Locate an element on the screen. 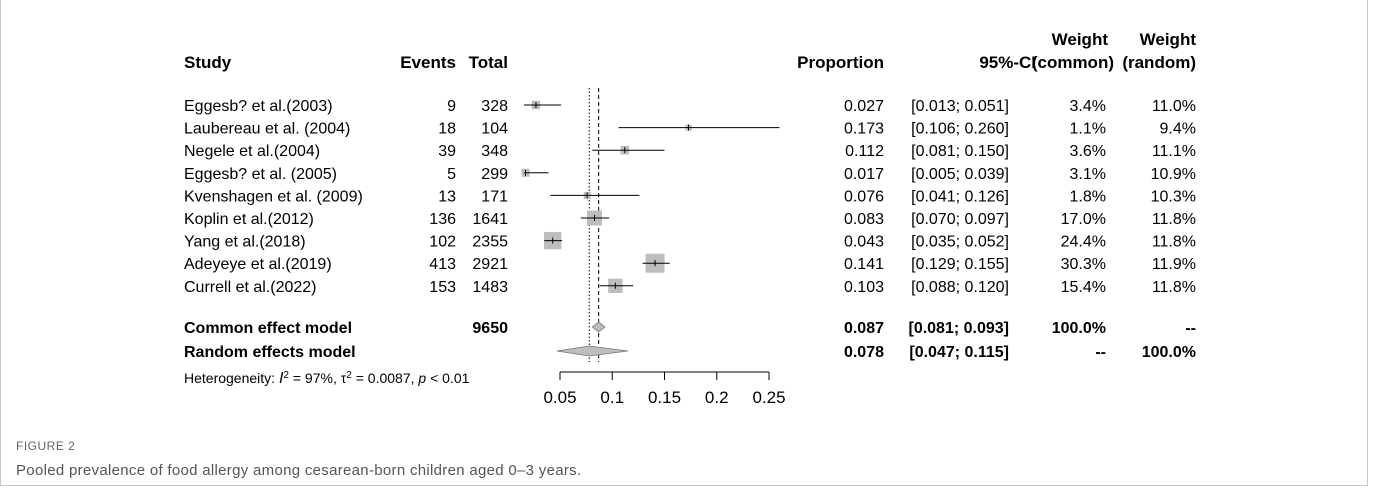 Image resolution: width=1375 pixels, height=492 pixels. study-proportion: 0.017 is located at coordinates (864, 174).